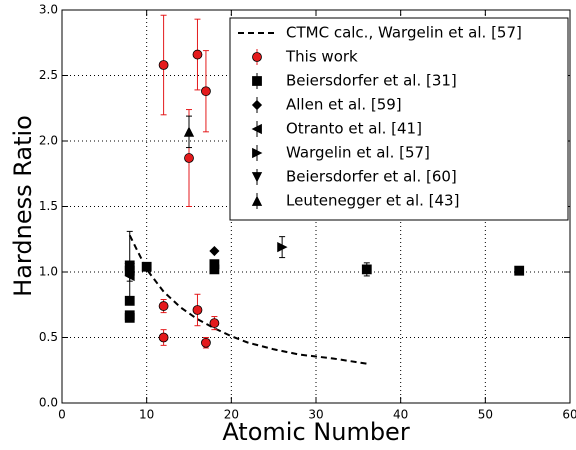 This screenshot has width=576, height=450. I want to click on x-axis-label: Atomic Number, so click(316, 432).